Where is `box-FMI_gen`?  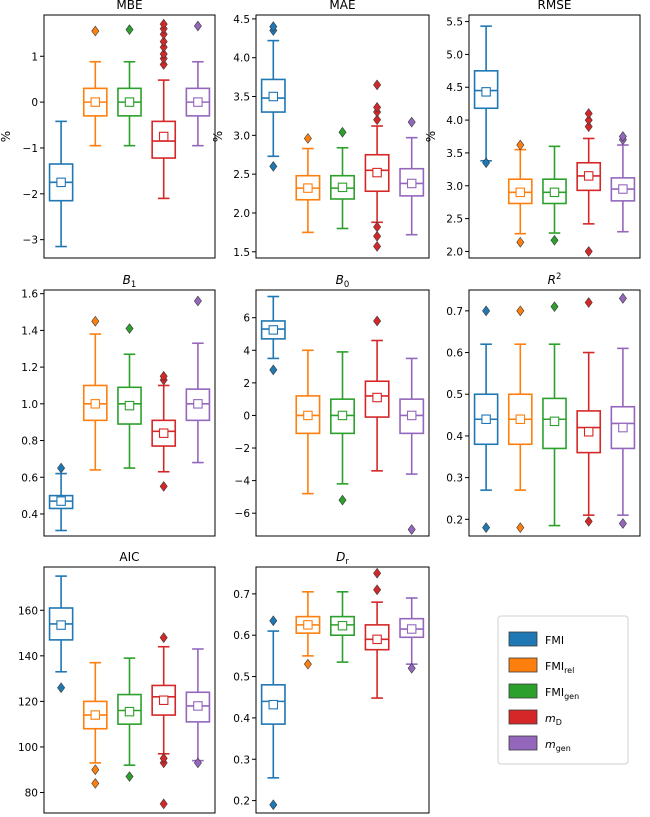
box-FMI_gen is located at coordinates (554, 195).